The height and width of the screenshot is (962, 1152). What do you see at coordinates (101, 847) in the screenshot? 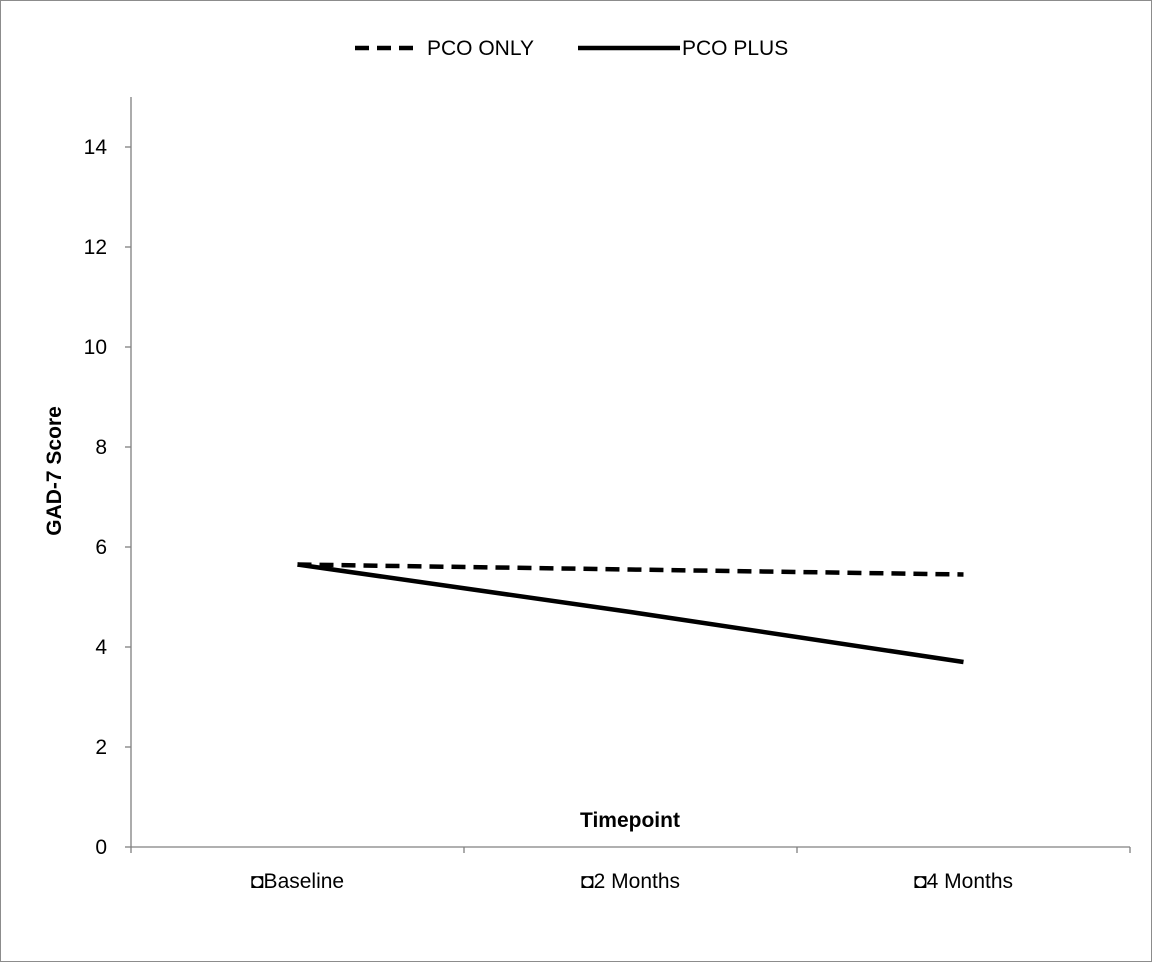
I see `y-tick-label: 0` at bounding box center [101, 847].